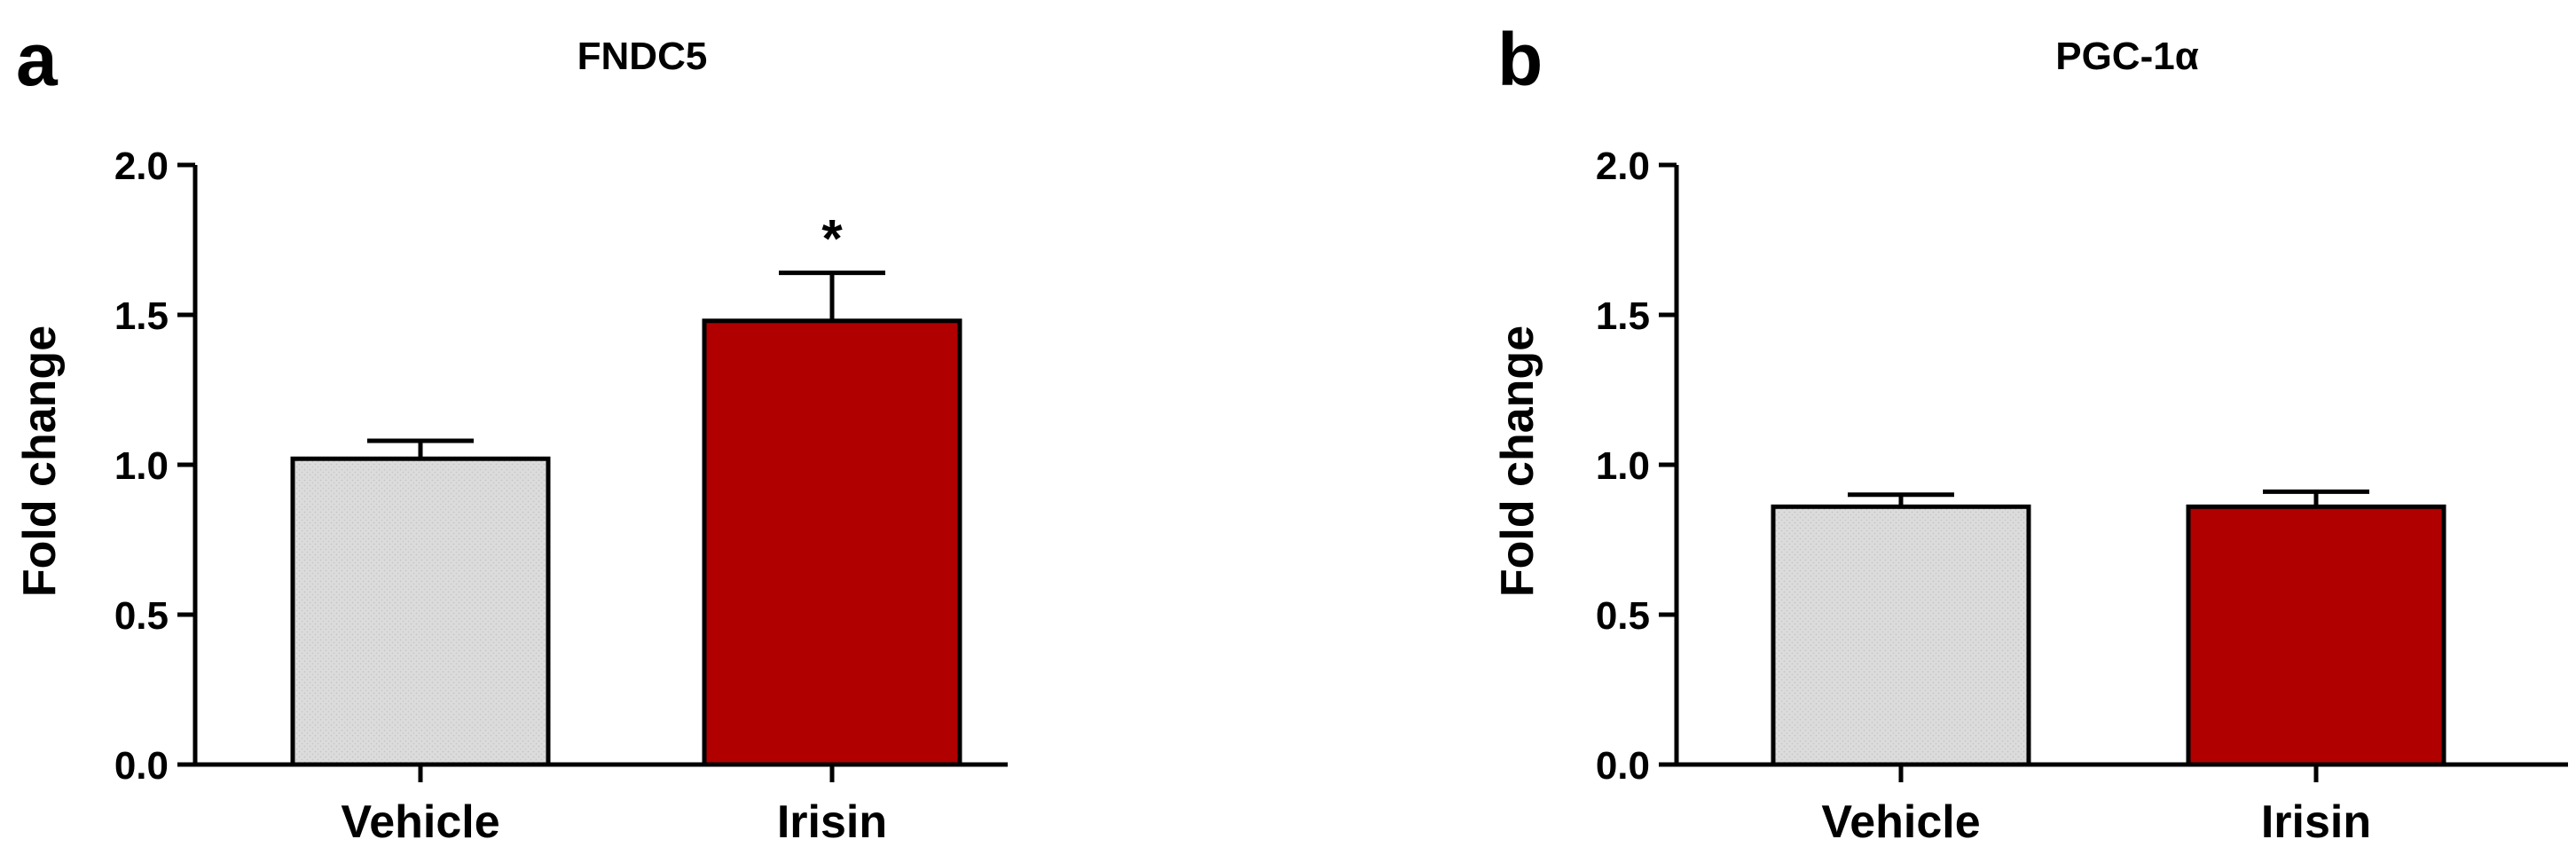 The height and width of the screenshot is (855, 2576). I want to click on y-axis-label-a: Fold change, so click(40, 461).